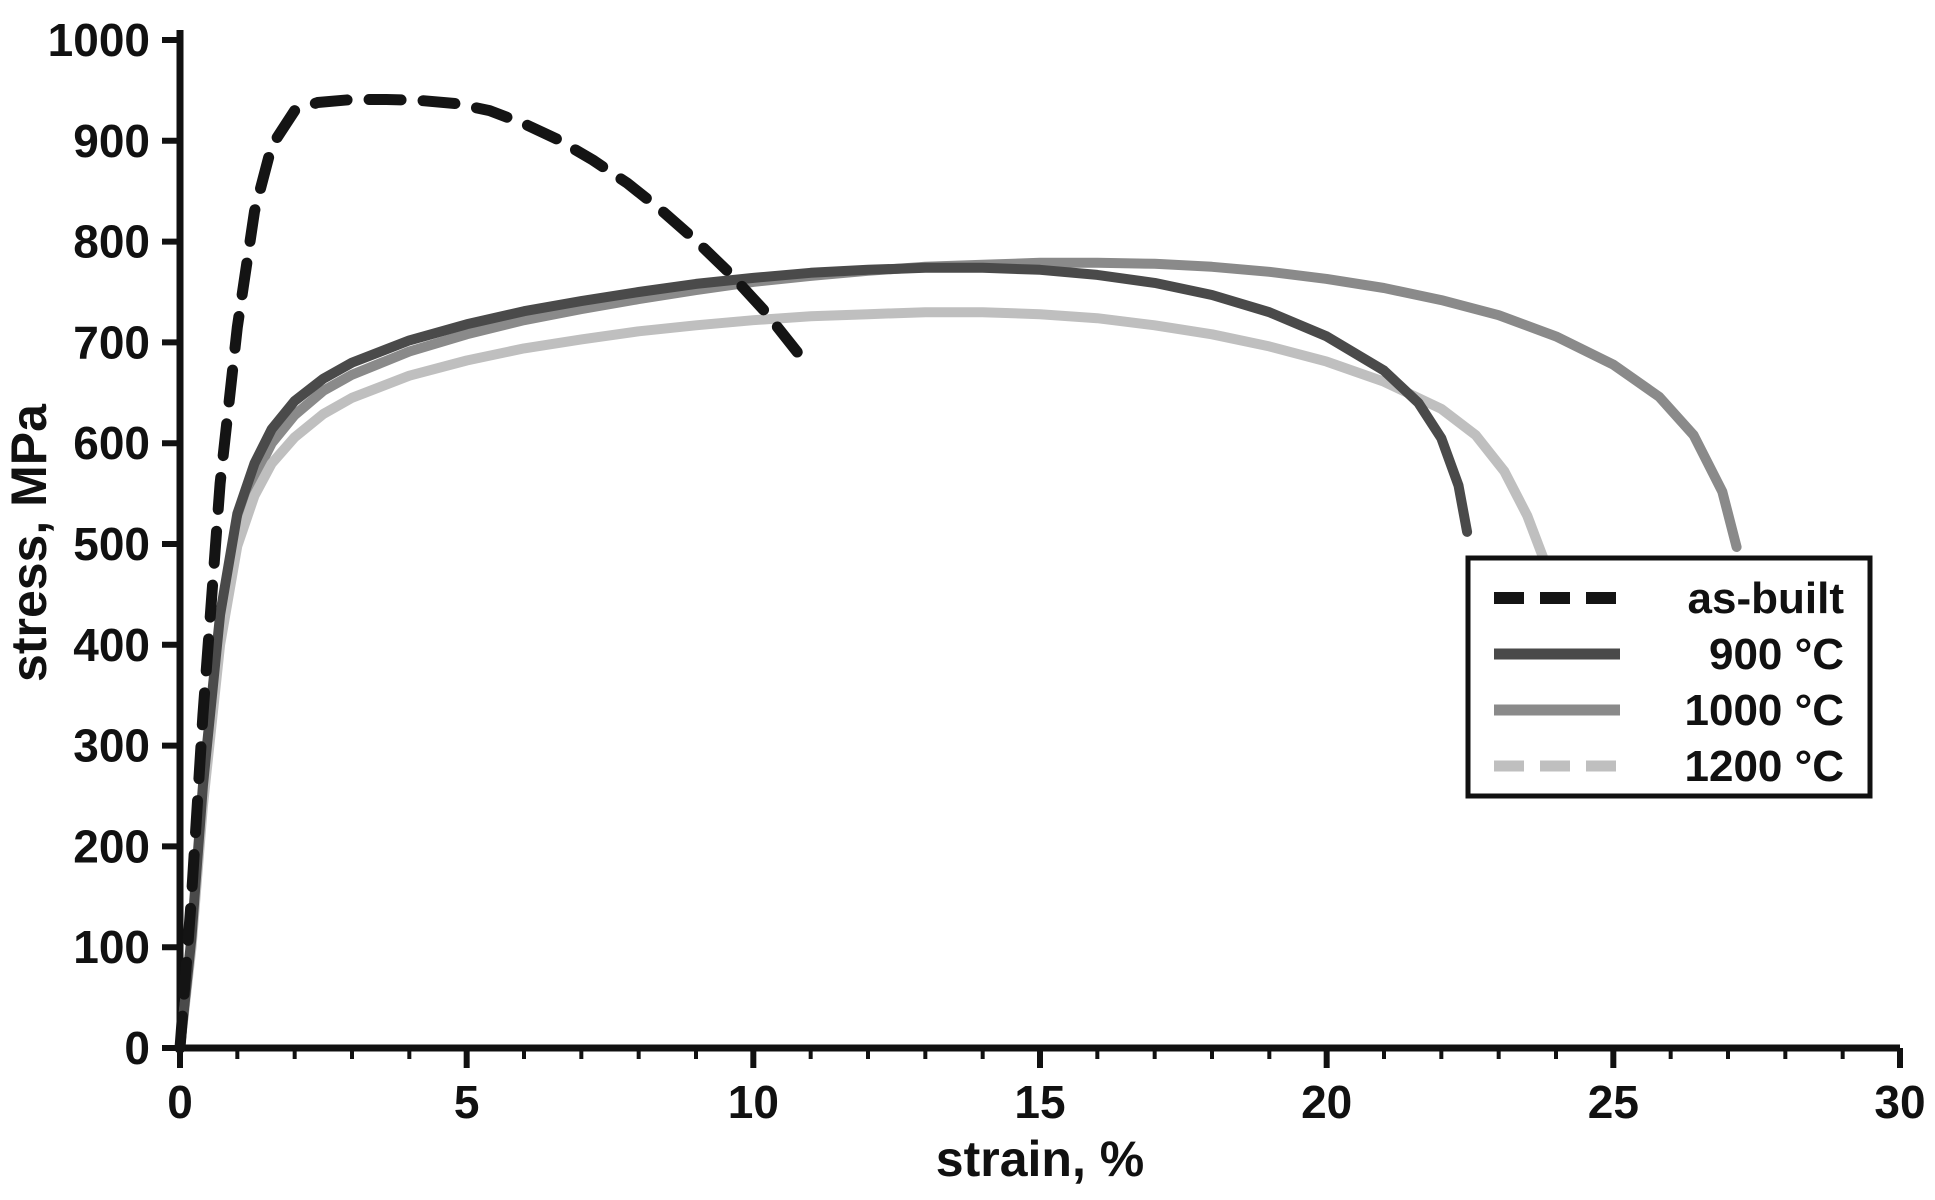  I want to click on legend-label-2: 1000 °C, so click(1764, 710).